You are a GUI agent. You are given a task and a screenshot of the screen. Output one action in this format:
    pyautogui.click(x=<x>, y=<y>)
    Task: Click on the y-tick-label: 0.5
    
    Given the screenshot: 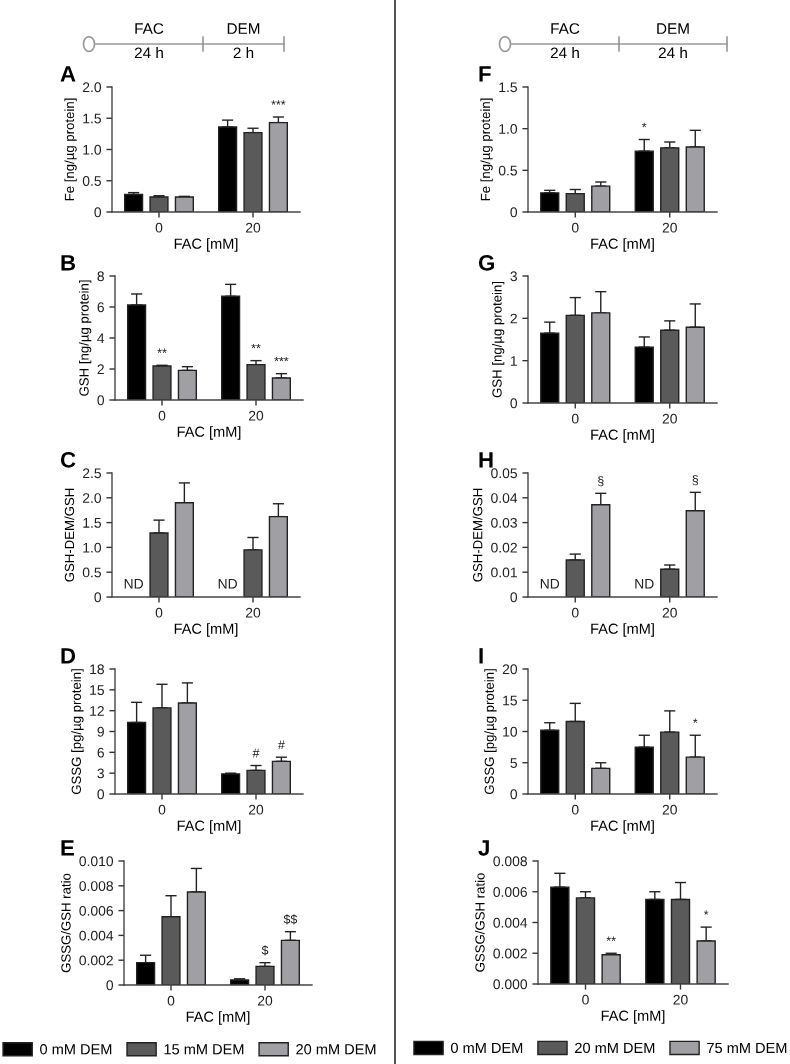 What is the action you would take?
    pyautogui.click(x=91, y=181)
    